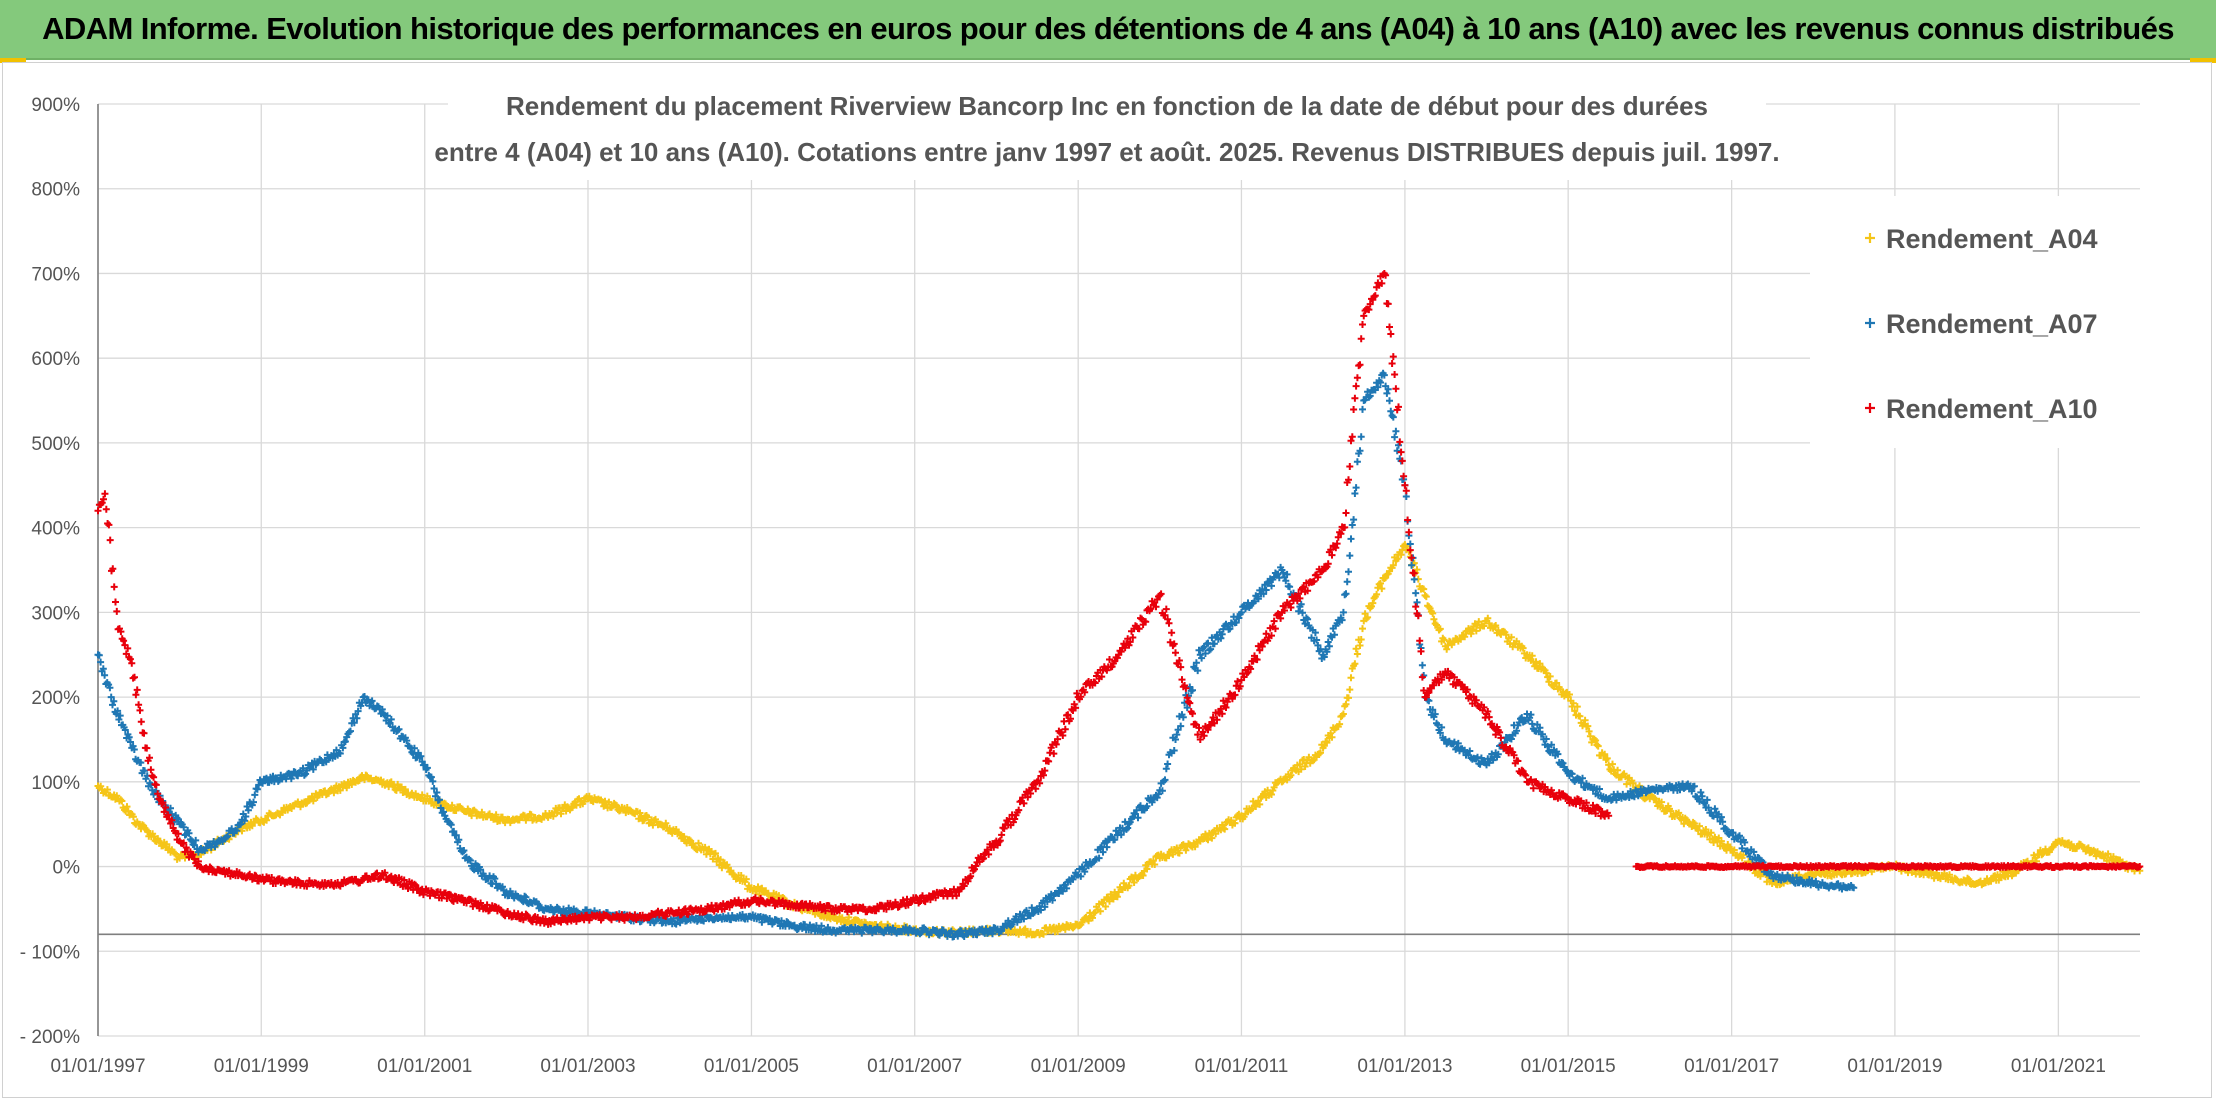 The image size is (2216, 1102). I want to click on x-tick-label: 01/01/2013, so click(1404, 1066).